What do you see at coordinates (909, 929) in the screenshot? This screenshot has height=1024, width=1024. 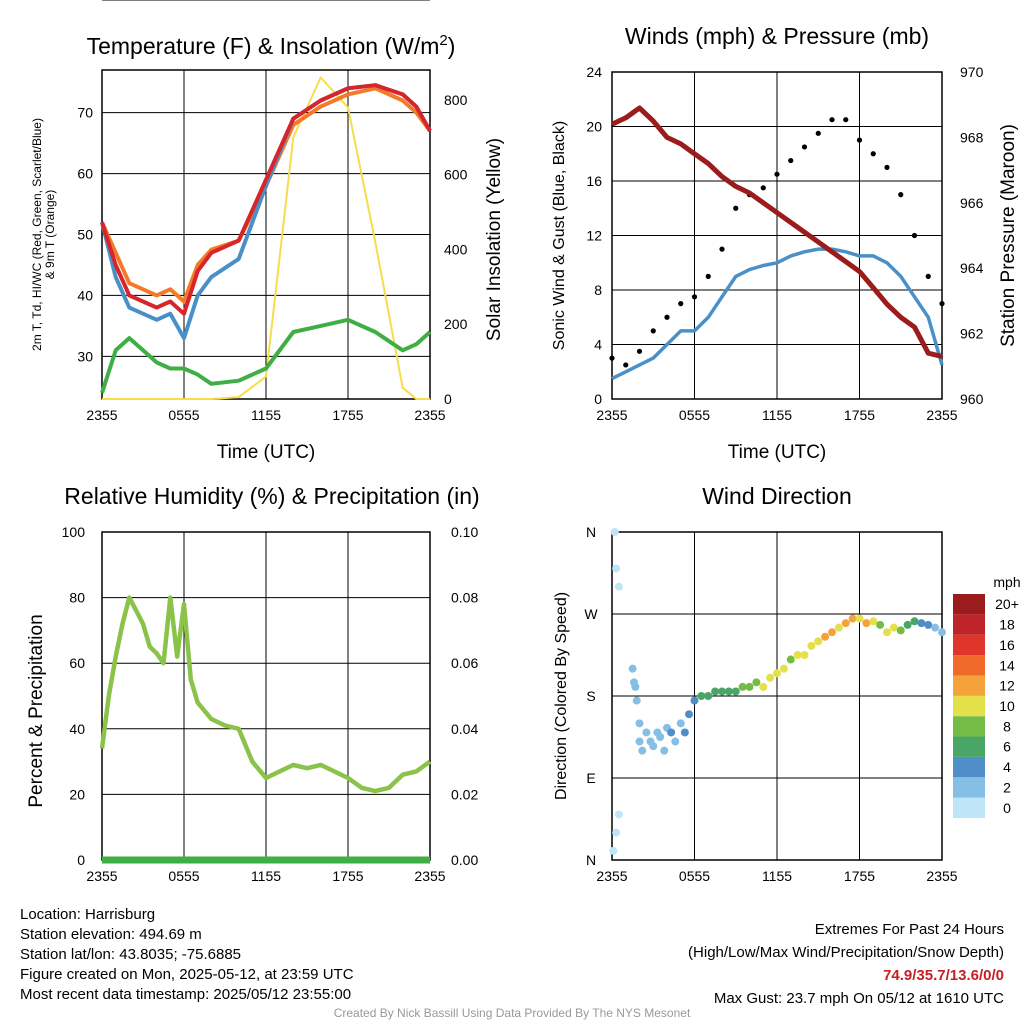 I see `extremes-title: Extremes For Past 24 Hours` at bounding box center [909, 929].